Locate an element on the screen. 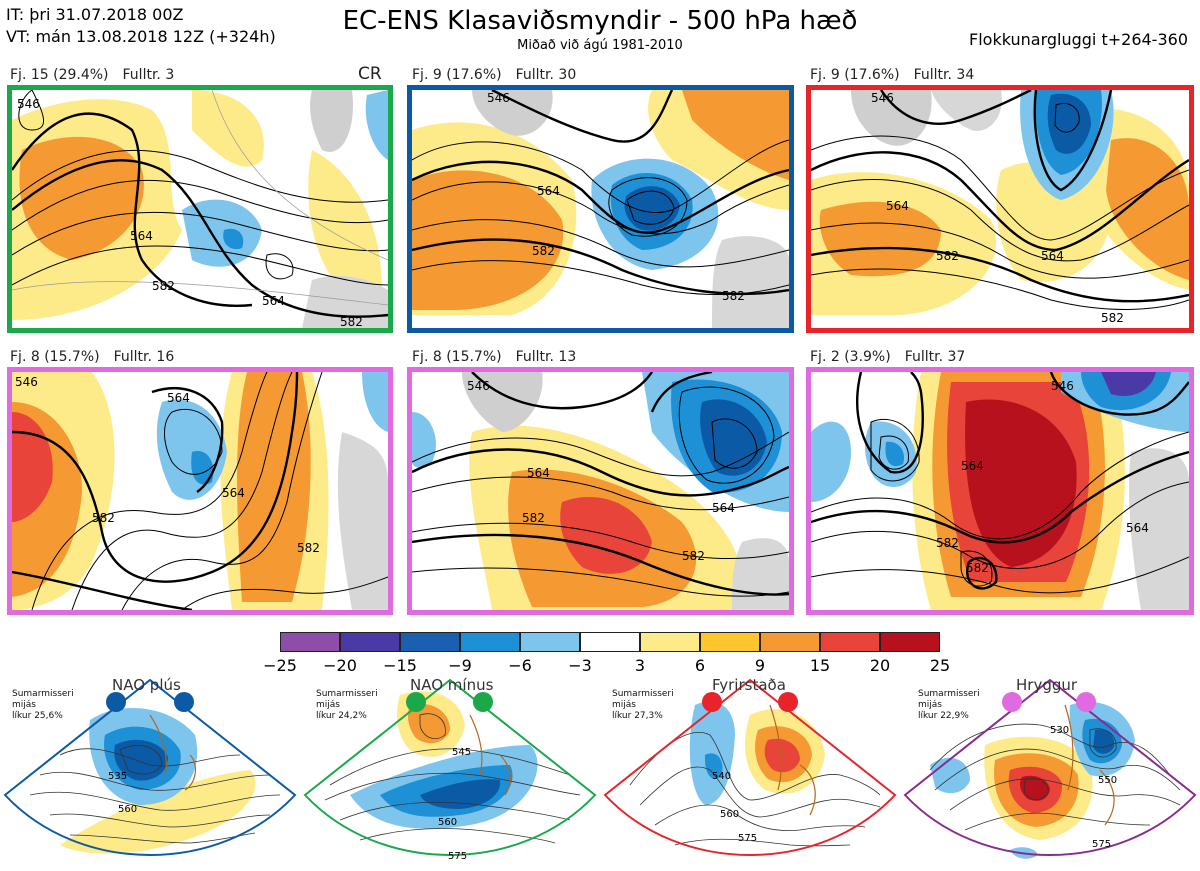 This screenshot has height=871, width=1200. regime-info-line: líkur 27,3% is located at coordinates (637, 716).